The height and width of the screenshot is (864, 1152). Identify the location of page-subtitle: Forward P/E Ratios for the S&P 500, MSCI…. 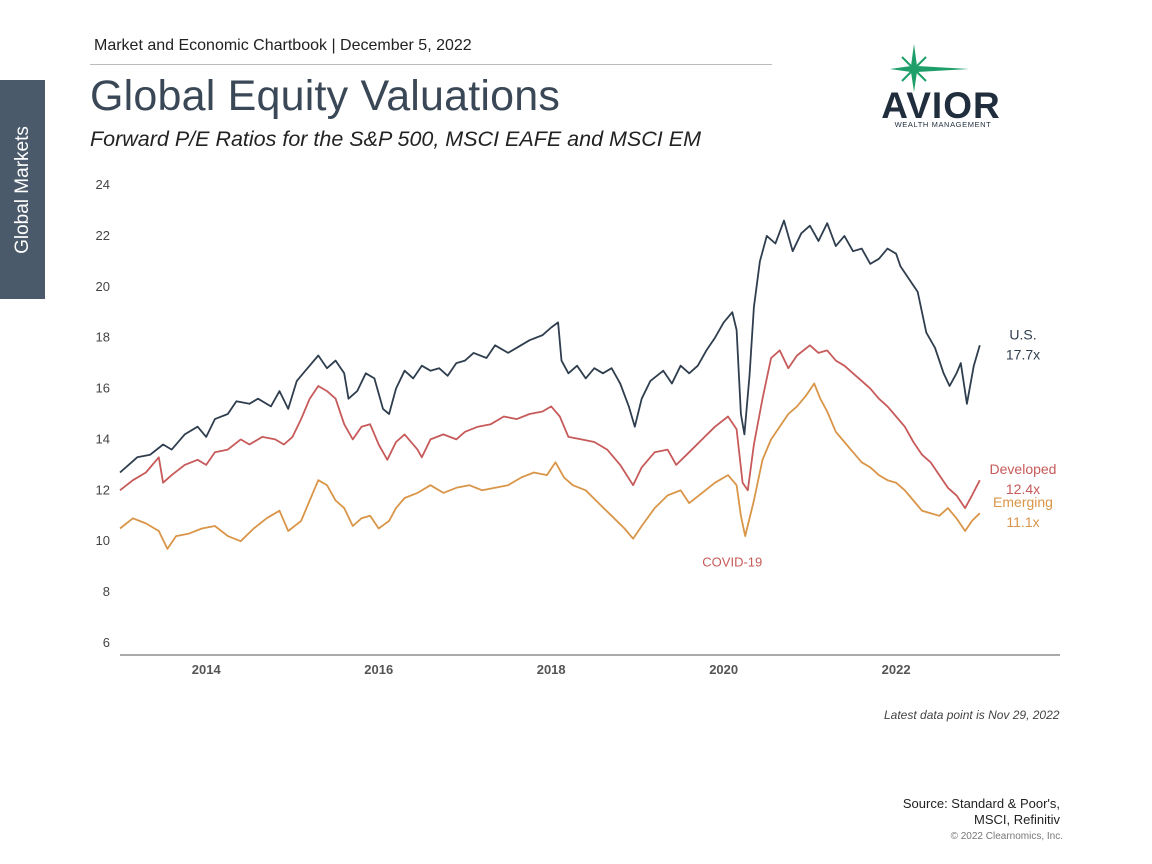
(395, 139).